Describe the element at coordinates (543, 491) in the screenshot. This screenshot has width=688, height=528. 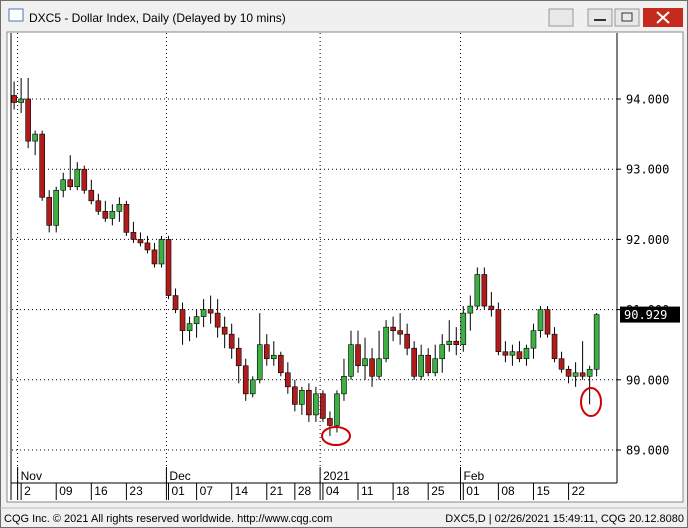
I see `x-tick-label: 15` at that location.